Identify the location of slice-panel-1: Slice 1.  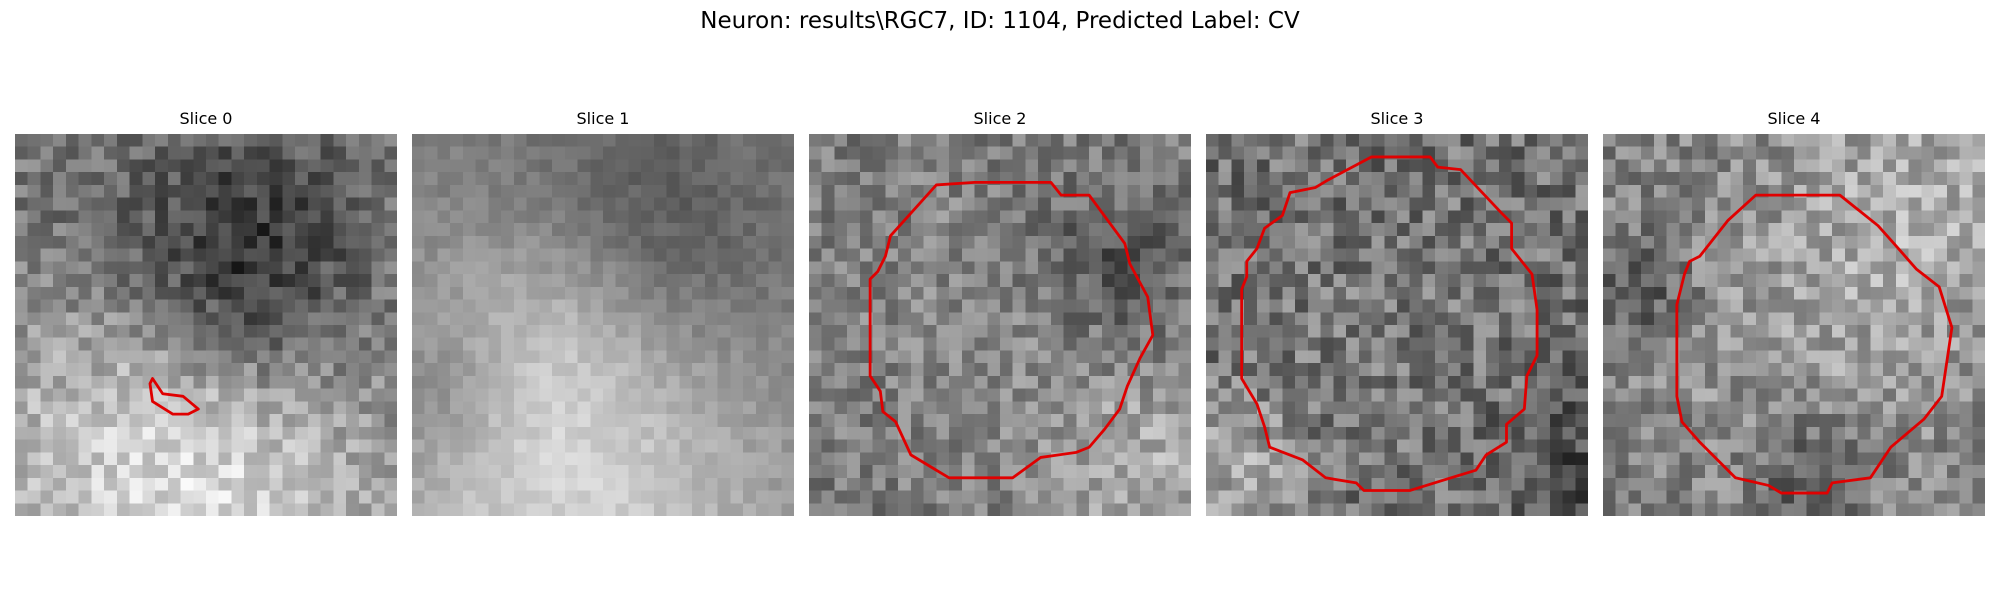
(603, 312).